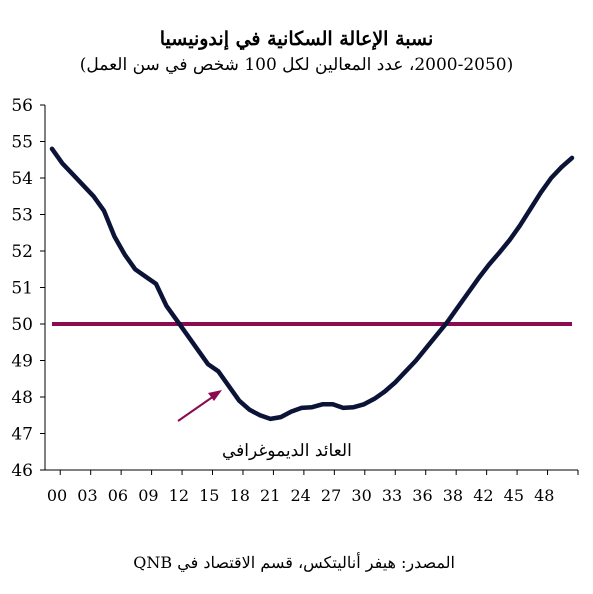 Image resolution: width=593 pixels, height=594 pixels. I want to click on x-tick-label: 09, so click(148, 495).